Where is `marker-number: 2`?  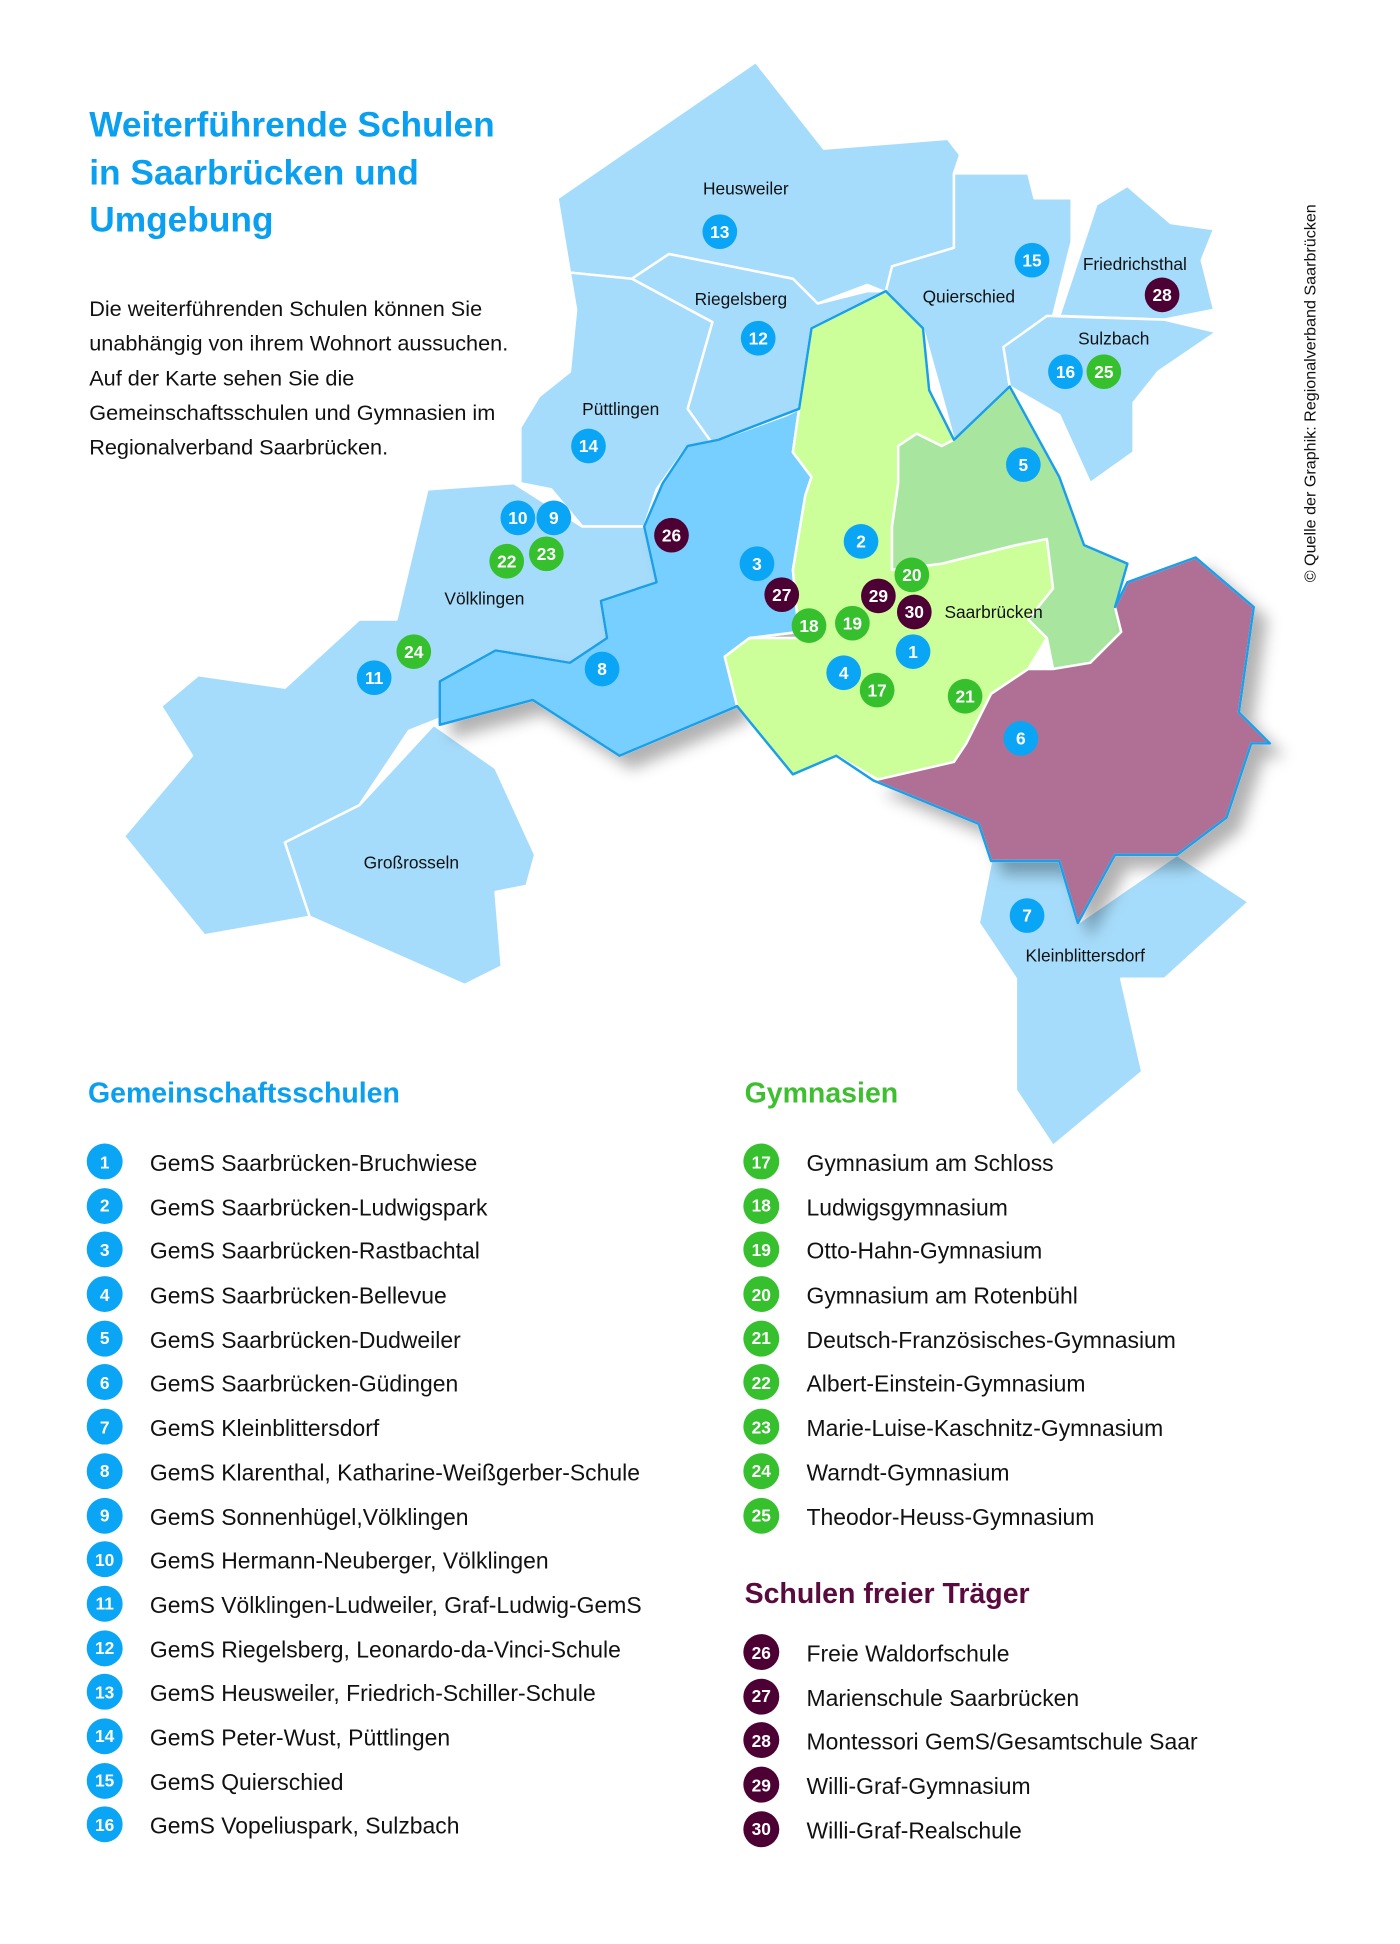 marker-number: 2 is located at coordinates (861, 542).